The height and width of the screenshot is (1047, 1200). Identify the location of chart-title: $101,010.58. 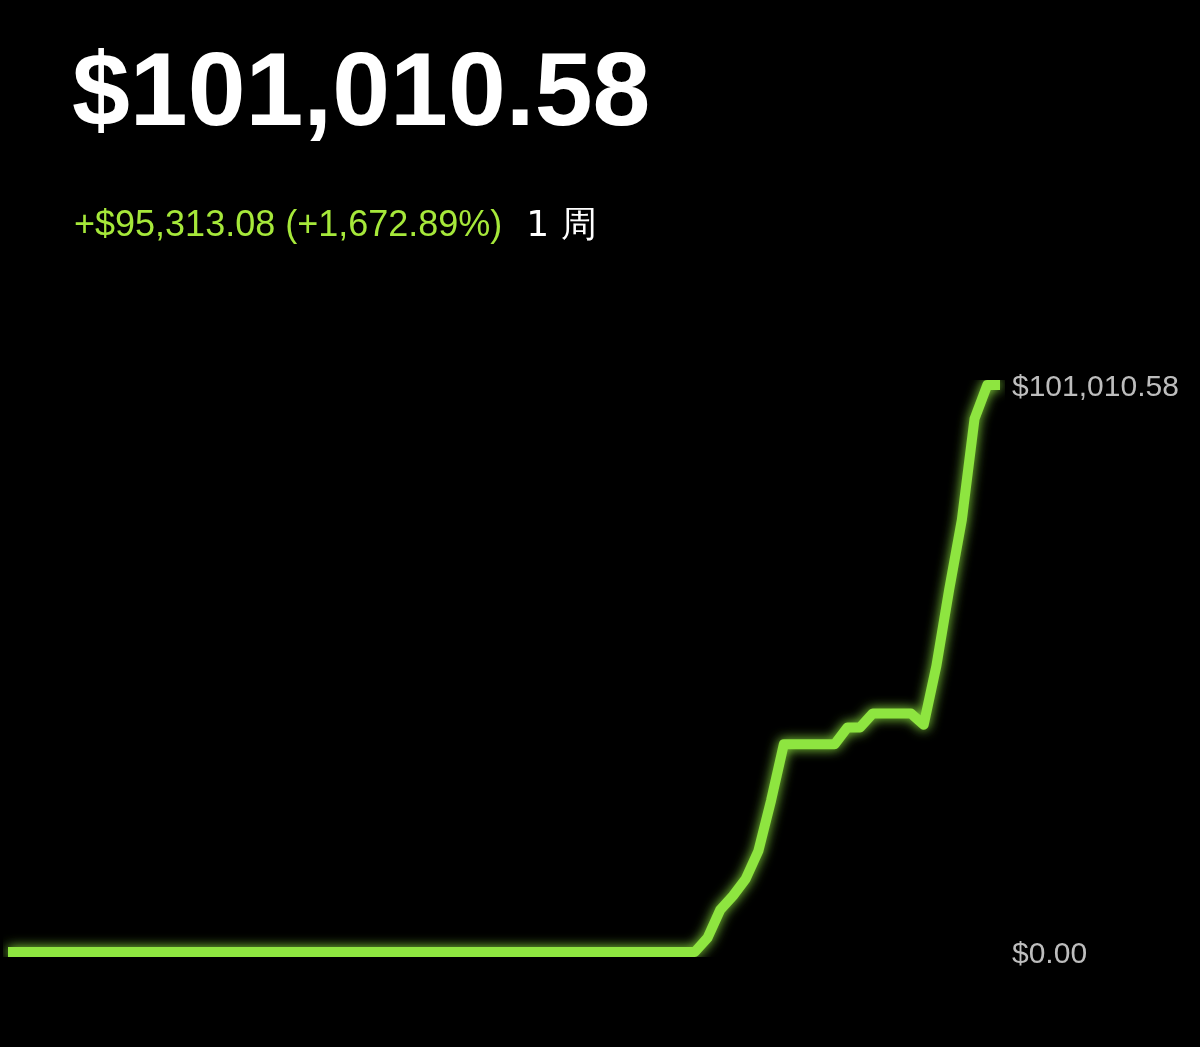
(361, 89).